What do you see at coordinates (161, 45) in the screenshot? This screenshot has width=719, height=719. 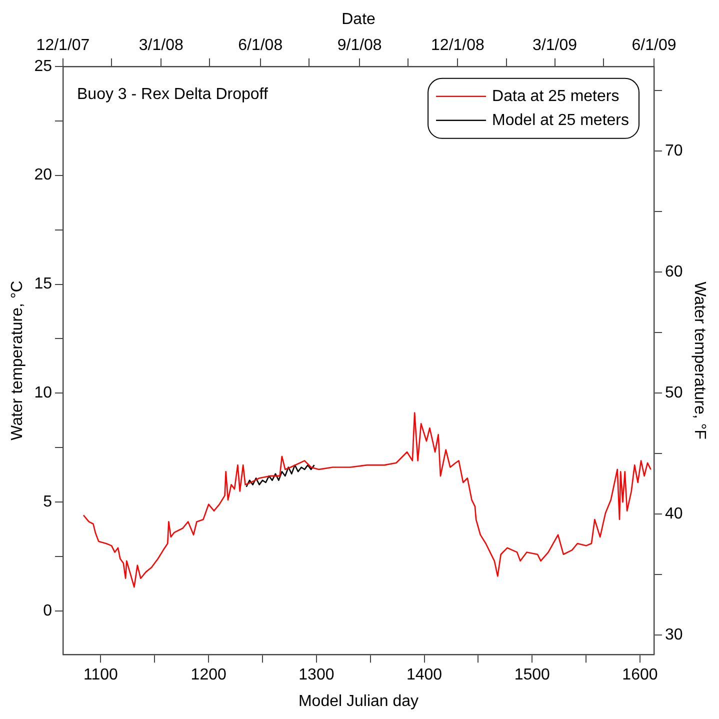 I see `x2-tick-label: 3/1/08` at bounding box center [161, 45].